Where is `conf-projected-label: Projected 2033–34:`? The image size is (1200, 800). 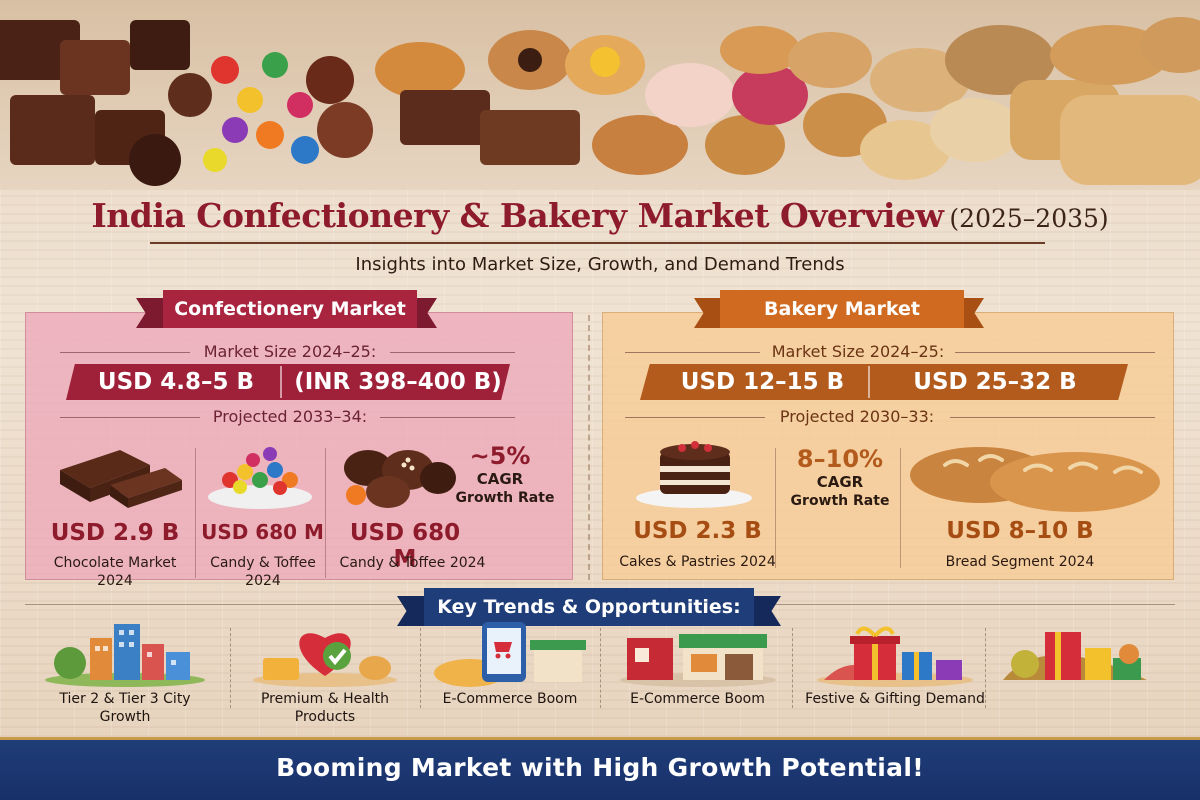 conf-projected-label: Projected 2033–34: is located at coordinates (290, 416).